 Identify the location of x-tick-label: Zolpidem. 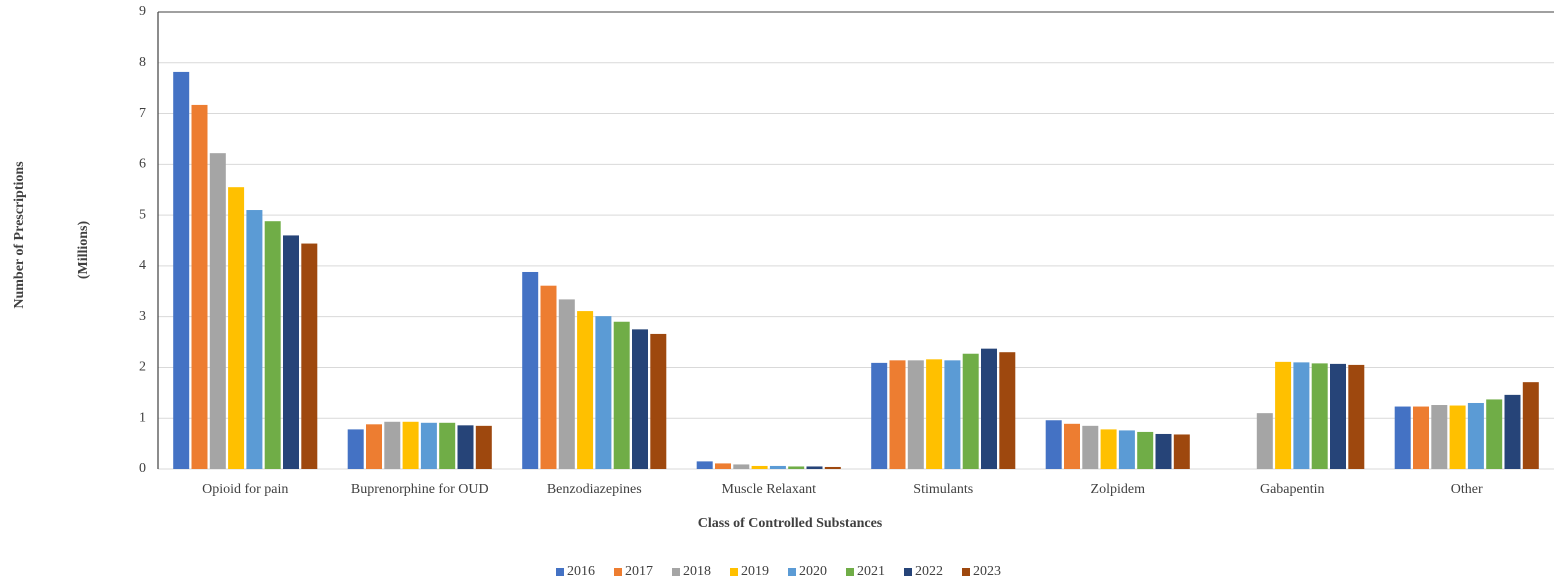
(1117, 489).